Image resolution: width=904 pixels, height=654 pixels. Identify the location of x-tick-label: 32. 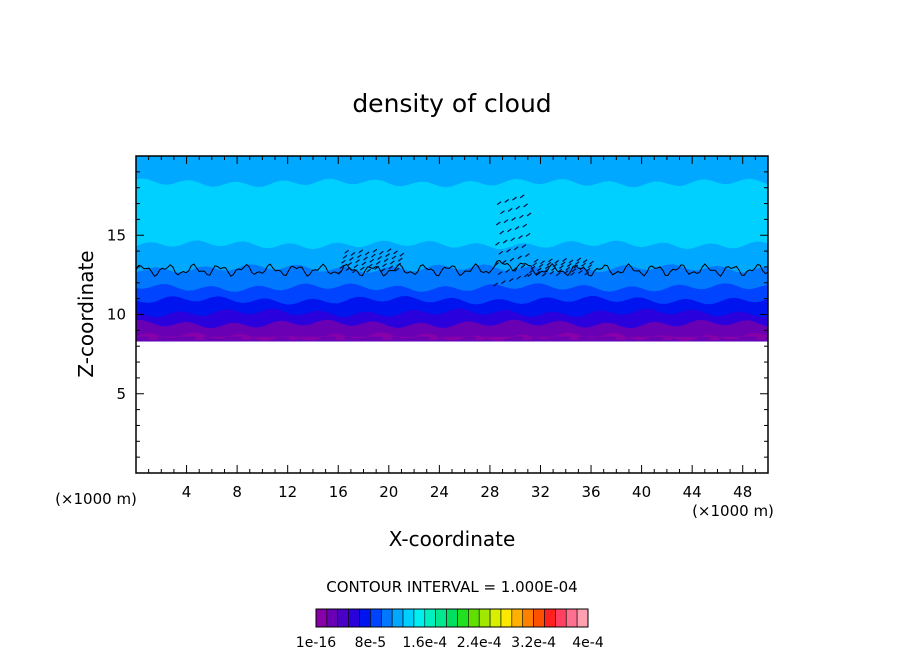
(540, 492).